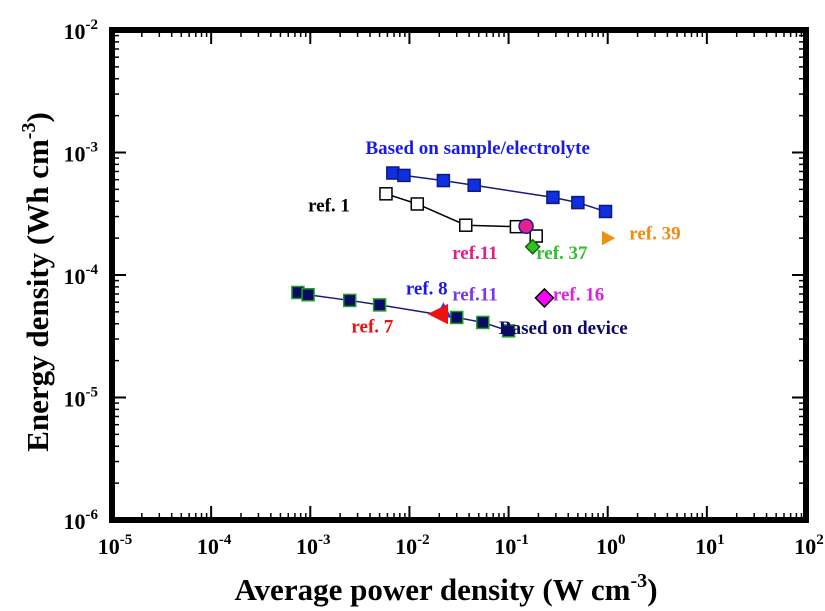  Describe the element at coordinates (710, 545) in the screenshot. I see `x-tick-label: 10¹` at that location.